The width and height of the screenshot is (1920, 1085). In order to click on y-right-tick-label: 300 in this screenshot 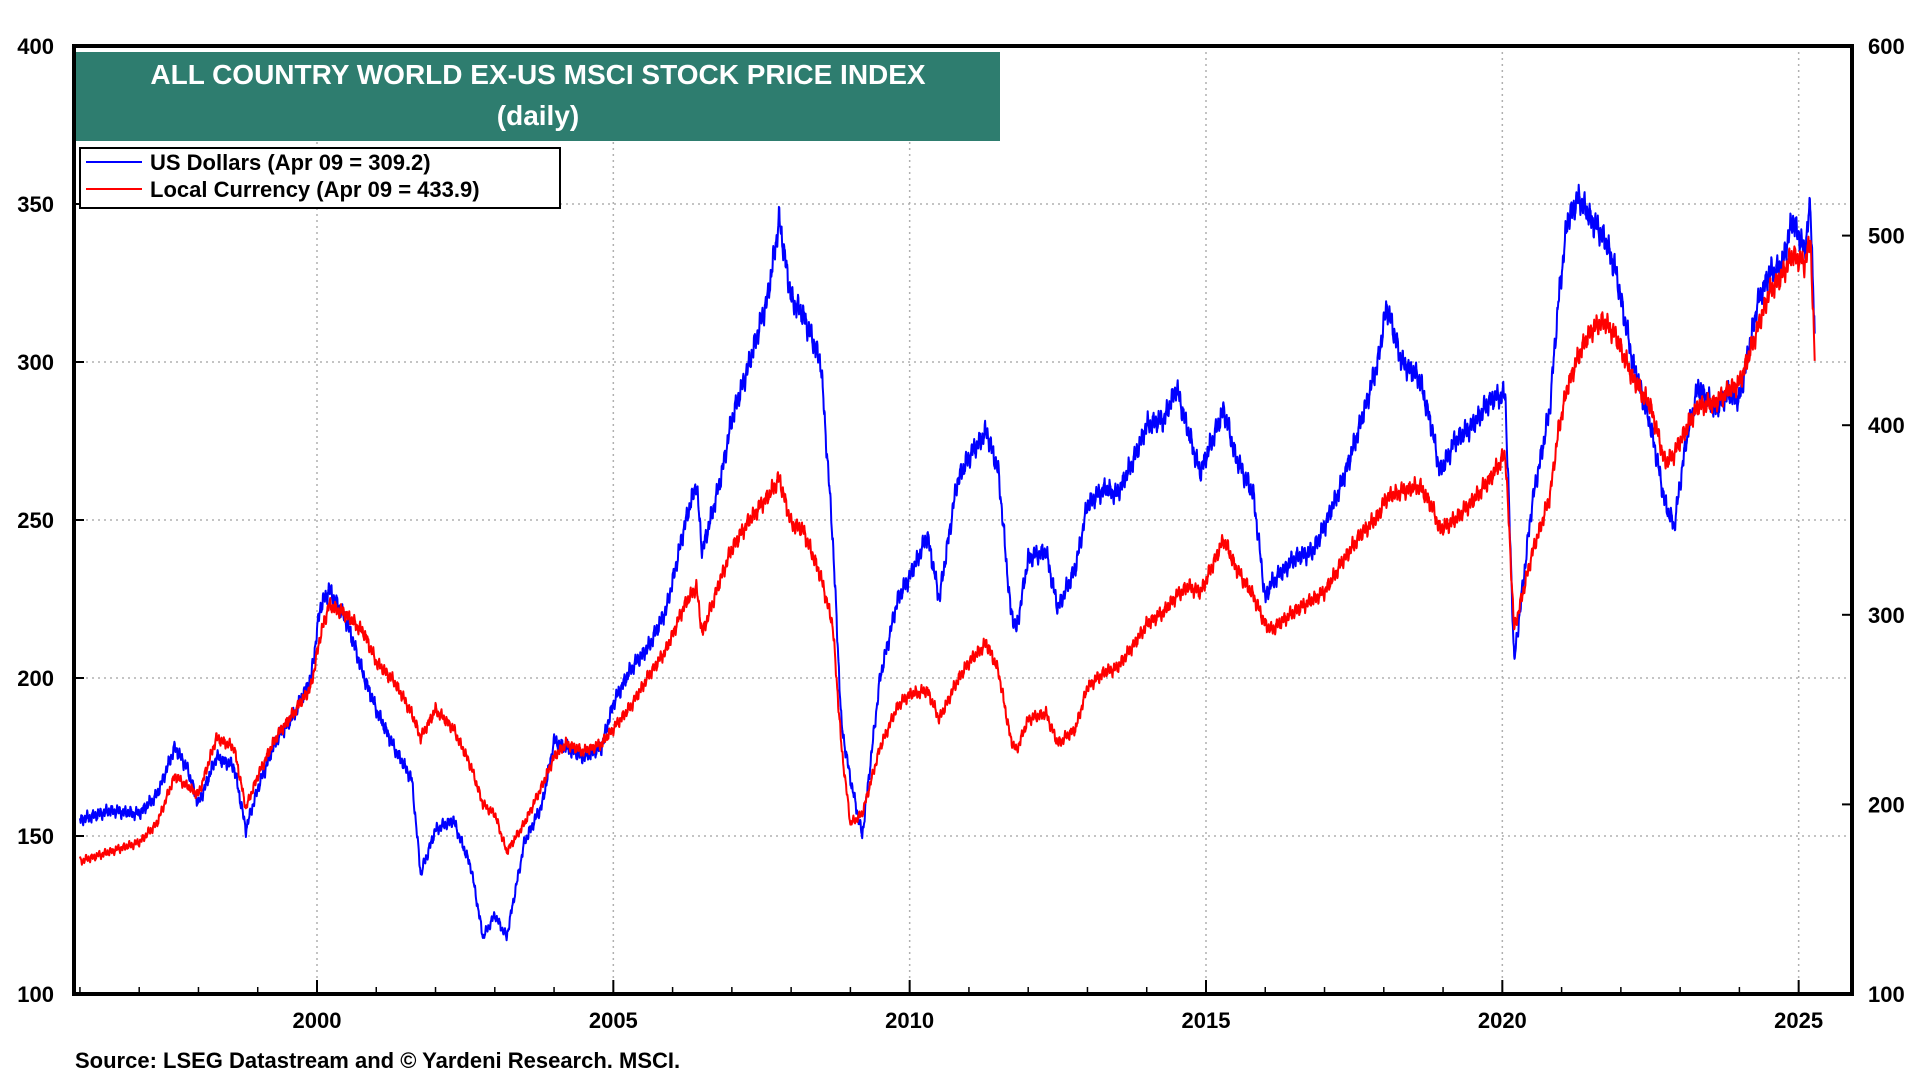, I will do `click(1886, 615)`.